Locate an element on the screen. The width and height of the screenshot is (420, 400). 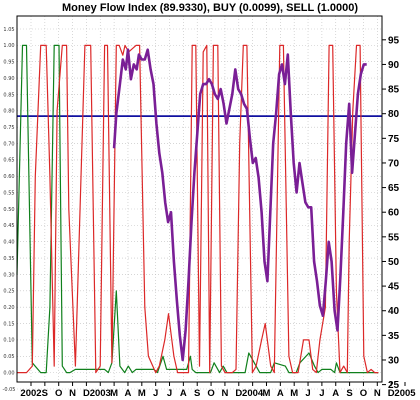
left-tick-label: 0.35 is located at coordinates (8, 259).